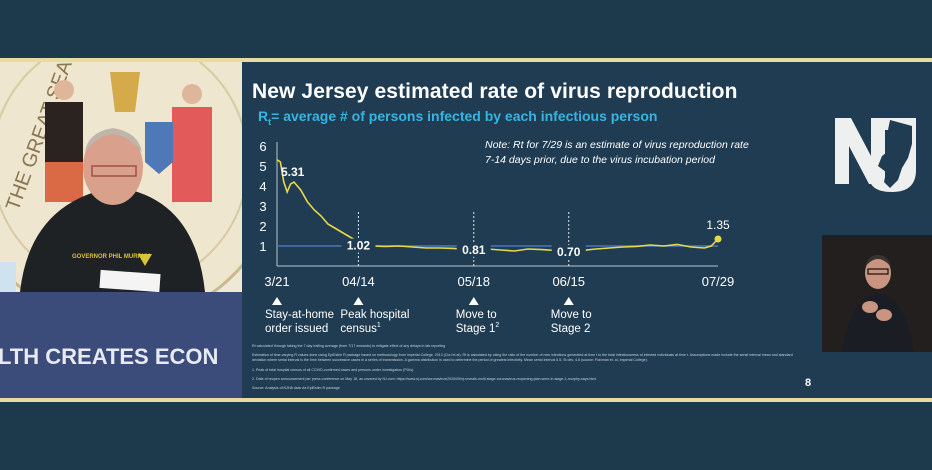 The width and height of the screenshot is (932, 470). I want to click on latest-point, so click(718, 239).